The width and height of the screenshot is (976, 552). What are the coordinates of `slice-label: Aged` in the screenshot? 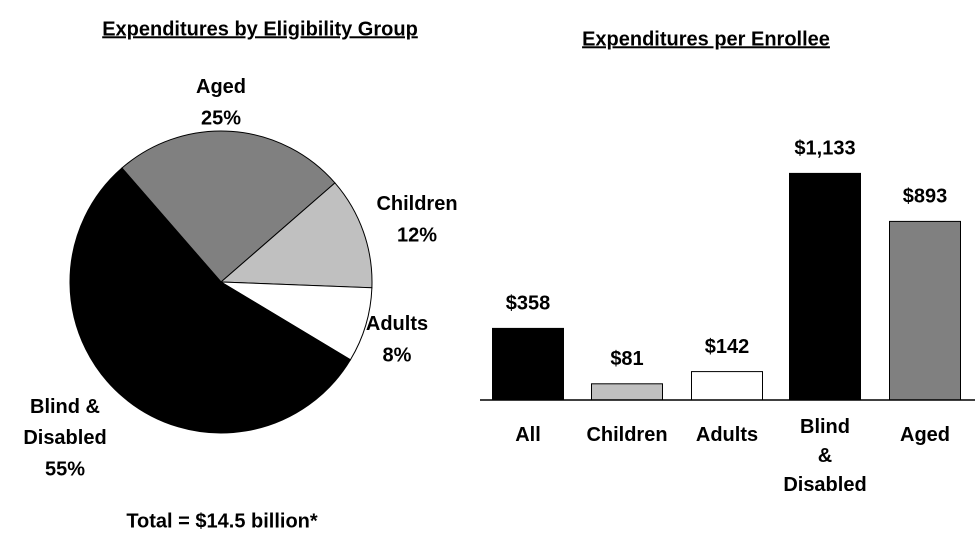 It's located at (221, 87).